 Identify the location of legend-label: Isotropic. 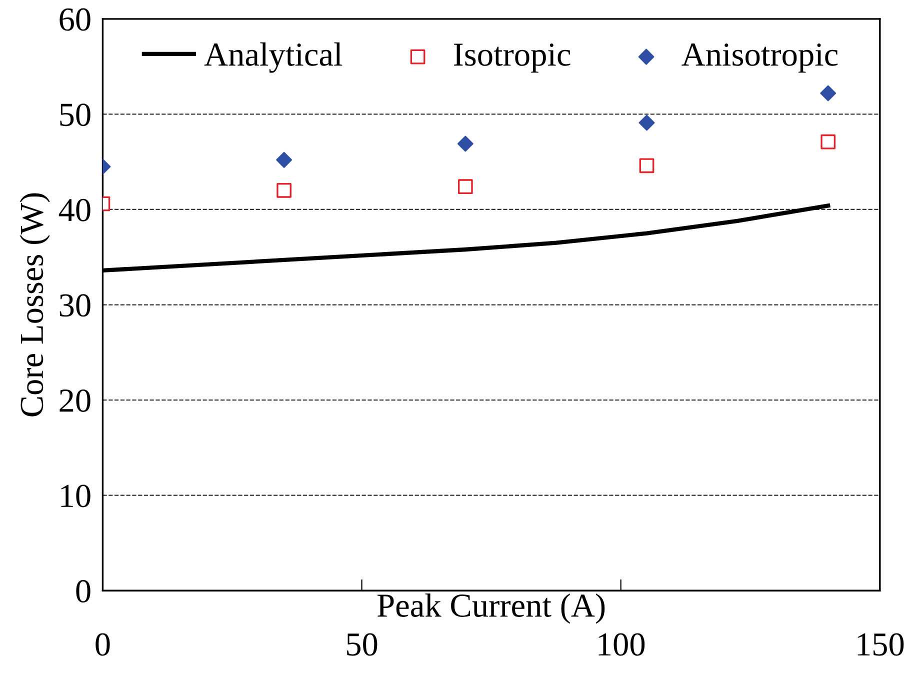
(512, 58).